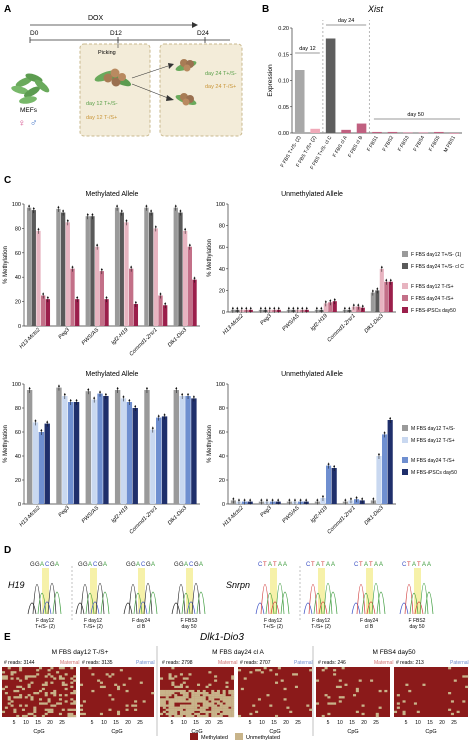 The image size is (474, 754). I want to click on legend-swatch, so click(405, 298).